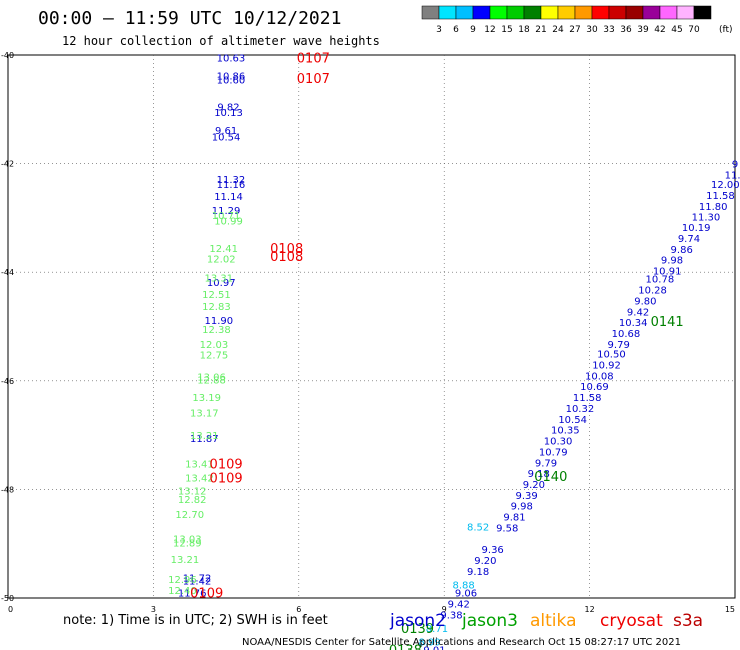 Image resolution: width=740 pixels, height=650 pixels. What do you see at coordinates (463, 585) in the screenshot?
I see `wave-height-value: 8.88` at bounding box center [463, 585].